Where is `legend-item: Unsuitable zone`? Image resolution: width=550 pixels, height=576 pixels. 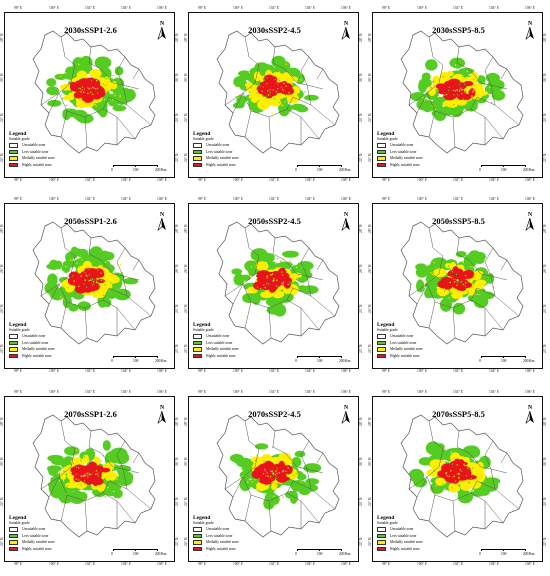
legend-item: Unsuitable zone is located at coordinates (228, 336).